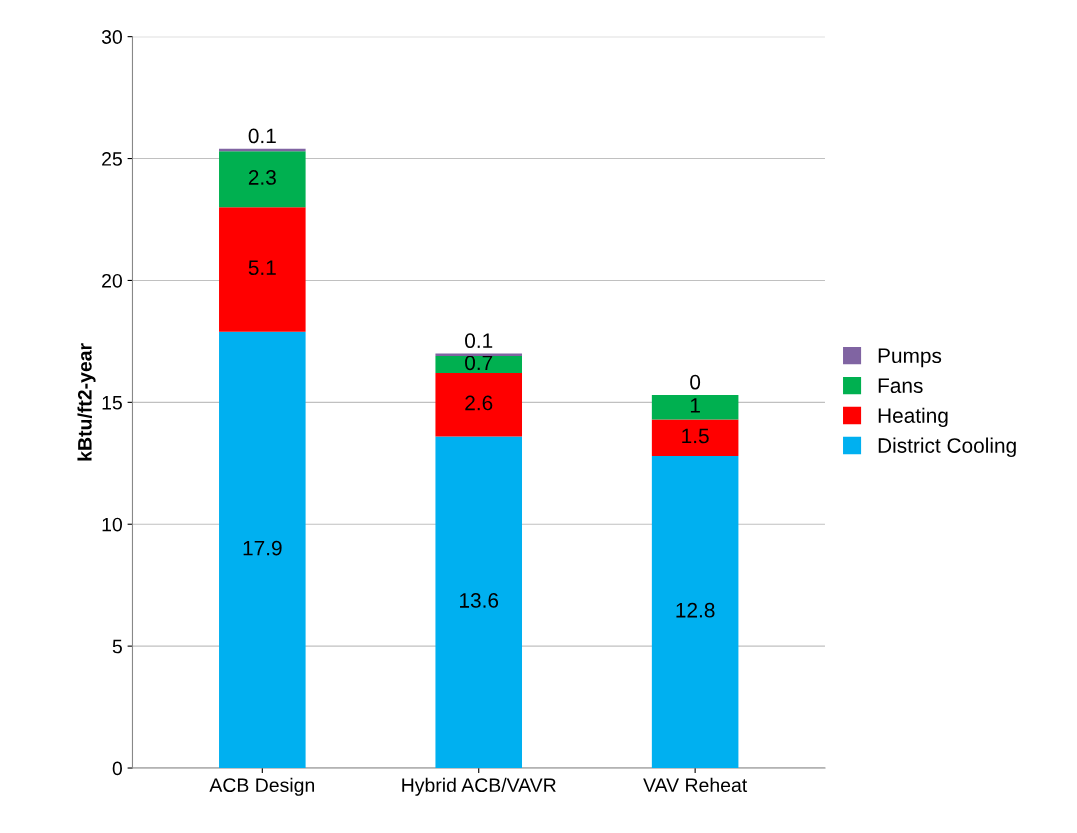 This screenshot has width=1077, height=833. Describe the element at coordinates (117, 646) in the screenshot. I see `y-tick-label: 5` at that location.